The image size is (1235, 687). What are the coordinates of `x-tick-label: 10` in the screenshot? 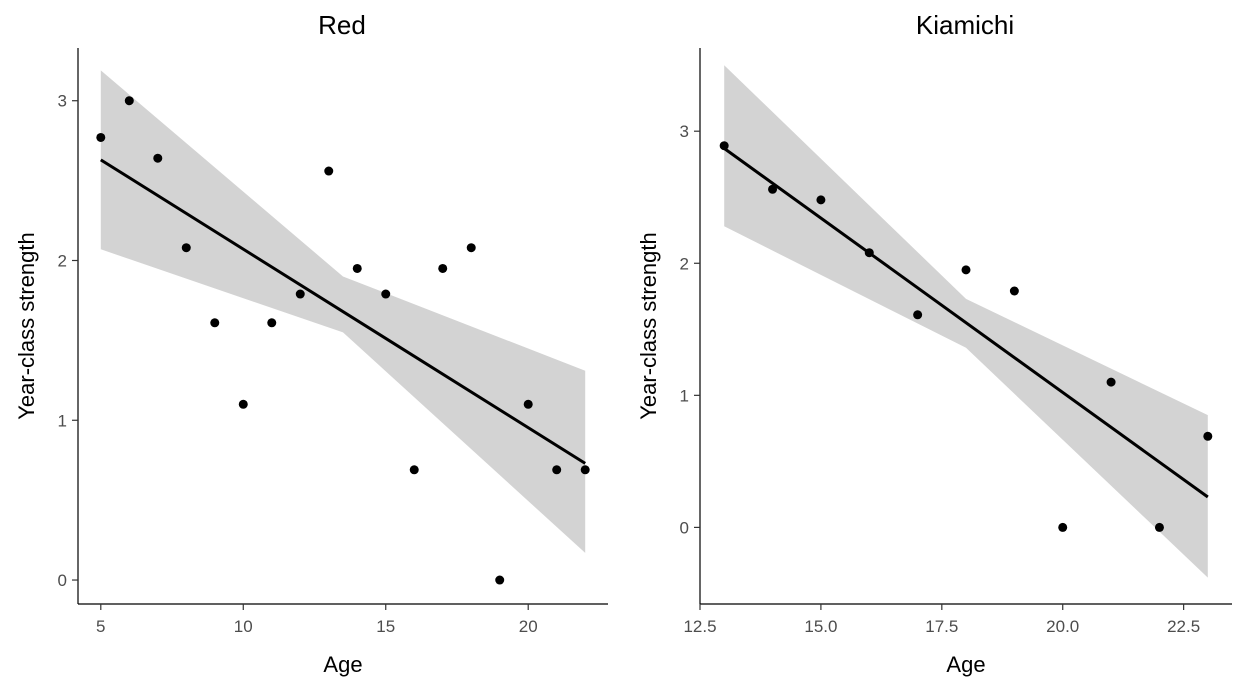 It's located at (243, 626).